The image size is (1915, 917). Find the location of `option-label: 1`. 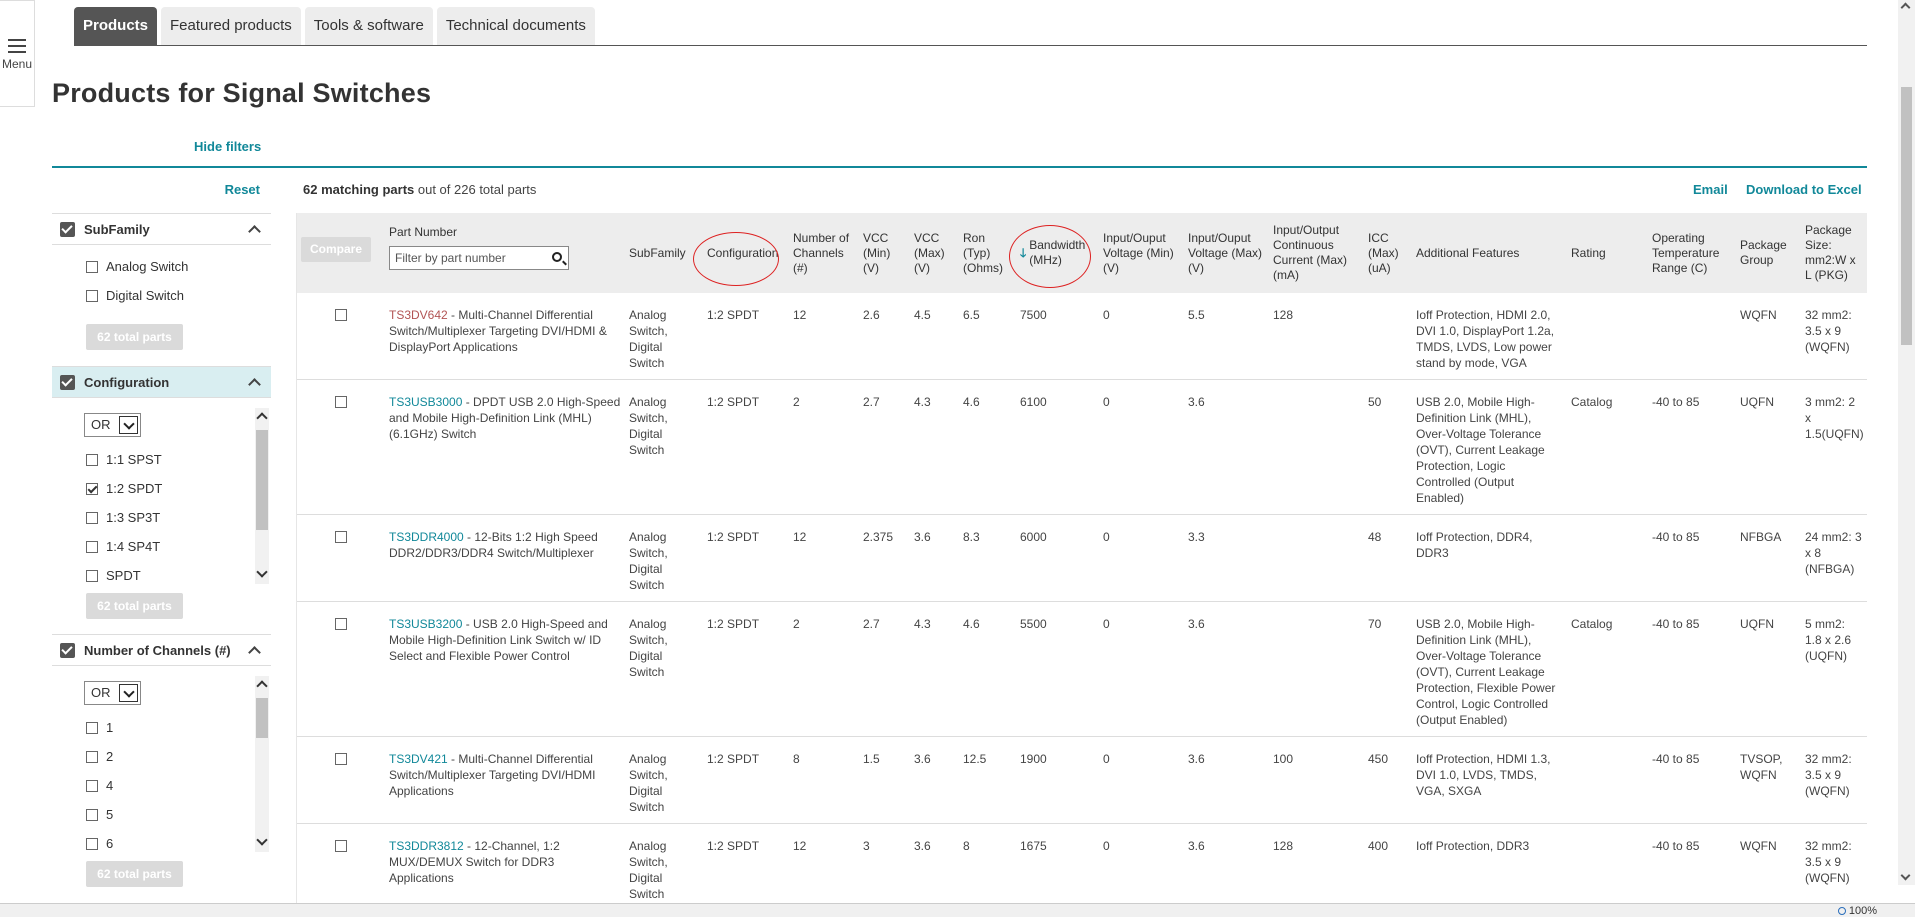

option-label: 1 is located at coordinates (110, 727).